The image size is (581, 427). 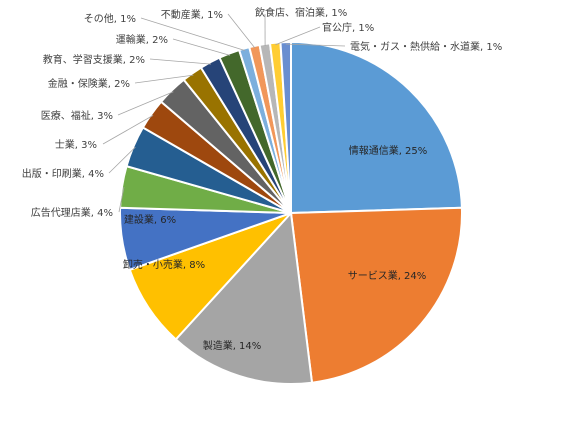 I want to click on data-label: 情報通信業, 25%, so click(x=388, y=150).